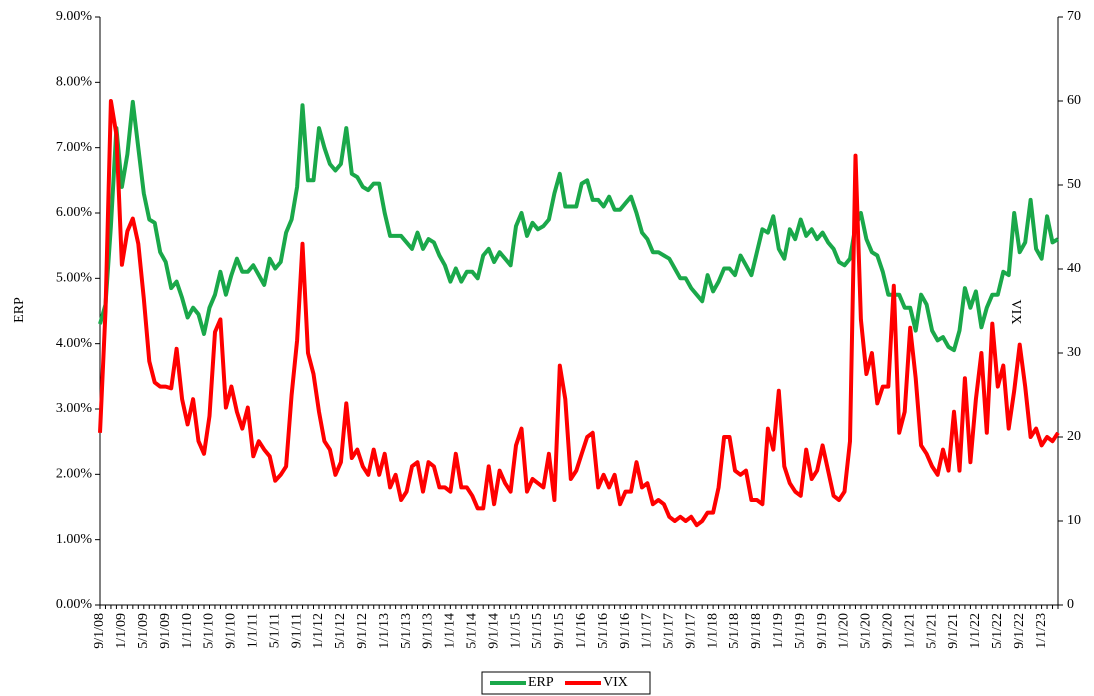 The height and width of the screenshot is (696, 1094). I want to click on x-tick-label: 1/1/21, so click(909, 631).